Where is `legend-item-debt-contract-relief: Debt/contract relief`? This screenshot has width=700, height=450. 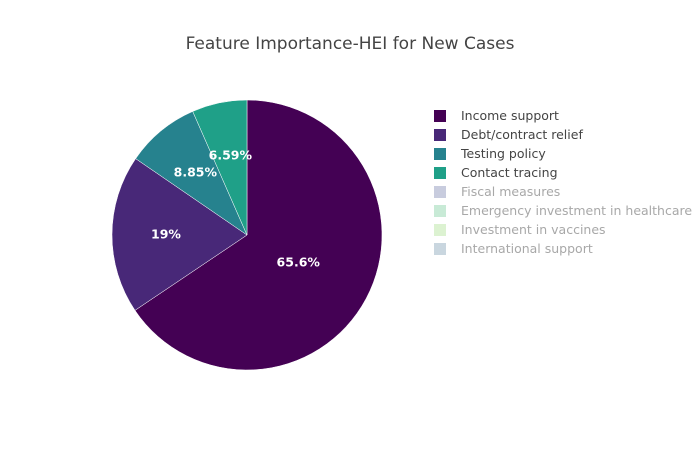 legend-item-debt-contract-relief: Debt/contract relief is located at coordinates (563, 134).